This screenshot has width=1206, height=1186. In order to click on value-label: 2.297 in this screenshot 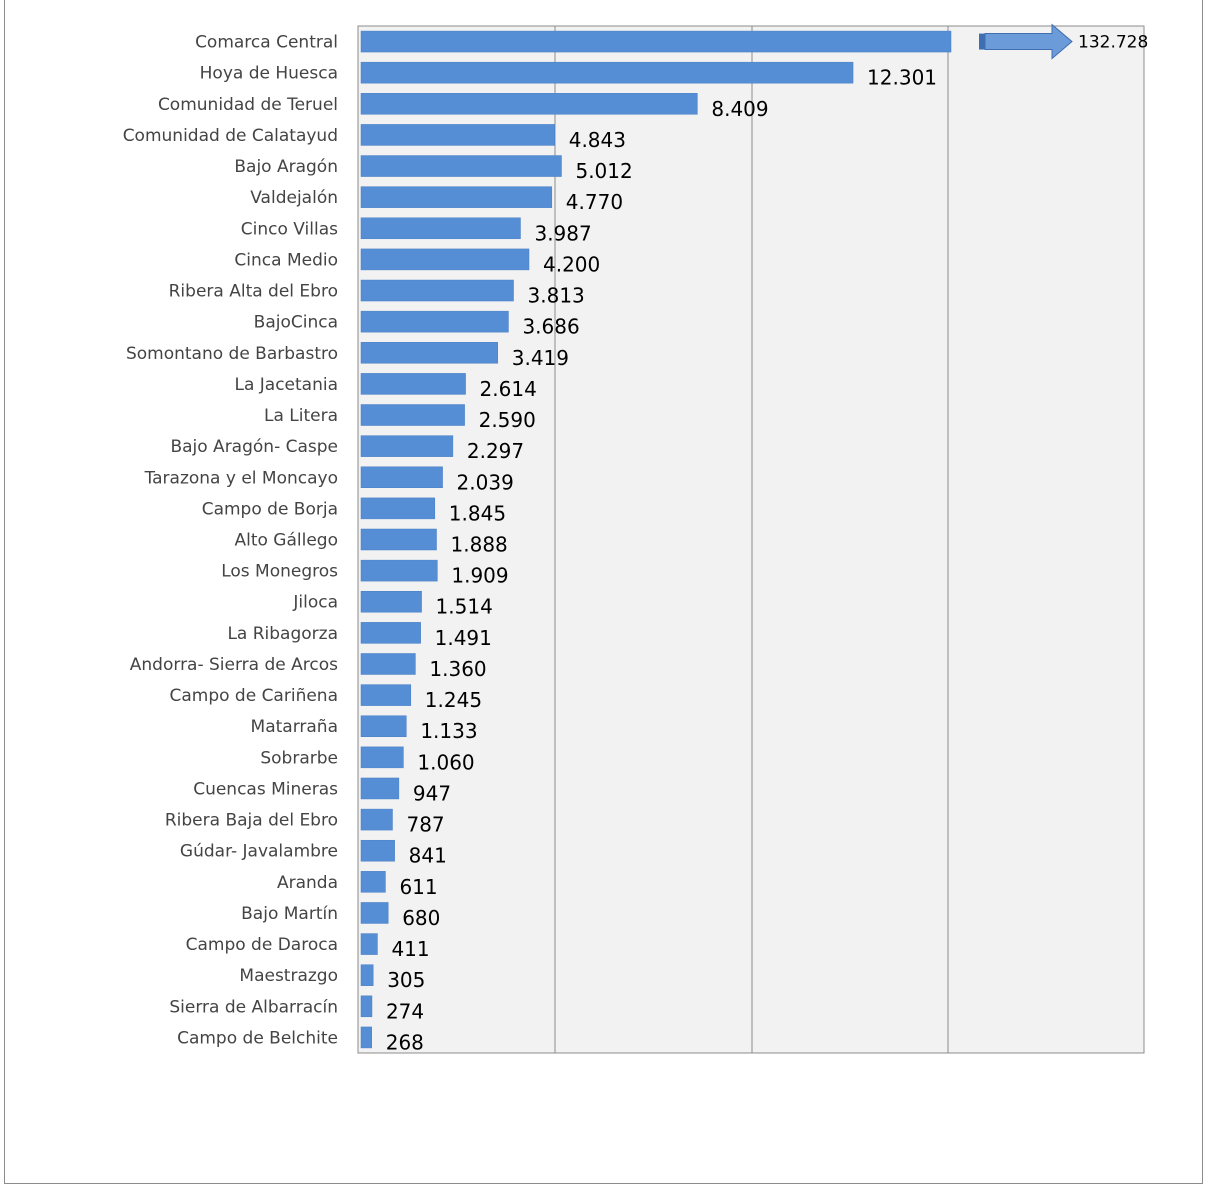, I will do `click(495, 451)`.